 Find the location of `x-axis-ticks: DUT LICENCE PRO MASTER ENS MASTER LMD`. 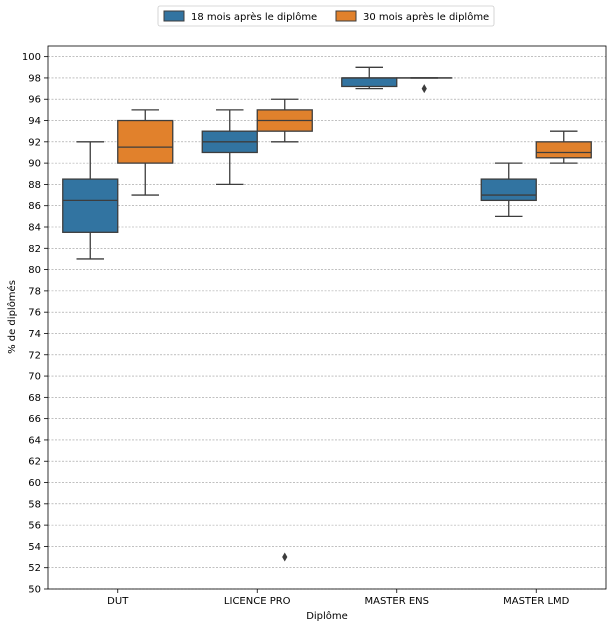

x-axis-ticks: DUT LICENCE PRO MASTER ENS MASTER LMD is located at coordinates (338, 598).